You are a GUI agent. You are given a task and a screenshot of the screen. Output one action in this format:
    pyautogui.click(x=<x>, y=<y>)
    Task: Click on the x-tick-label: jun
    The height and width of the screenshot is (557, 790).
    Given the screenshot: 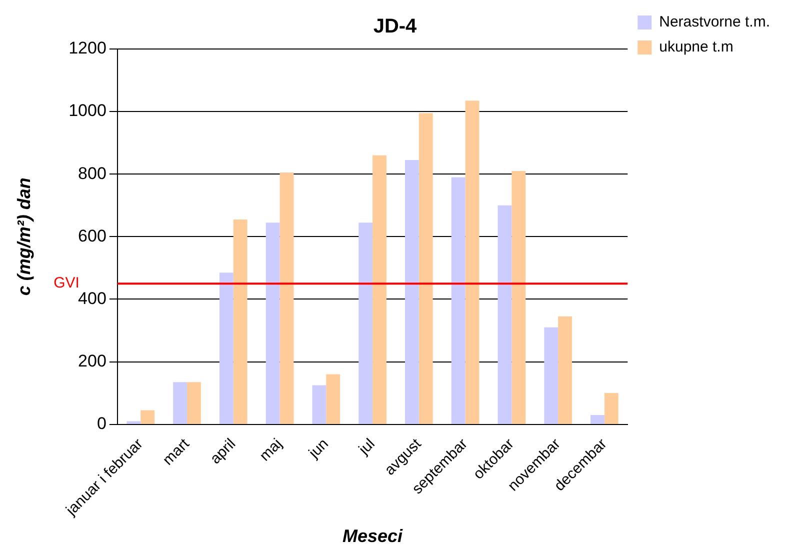 What is the action you would take?
    pyautogui.click(x=318, y=448)
    